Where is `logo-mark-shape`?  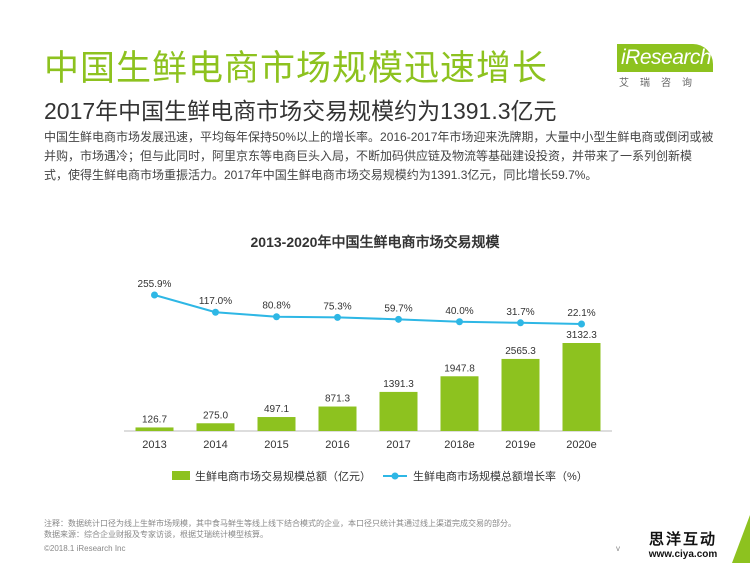 logo-mark-shape is located at coordinates (665, 58).